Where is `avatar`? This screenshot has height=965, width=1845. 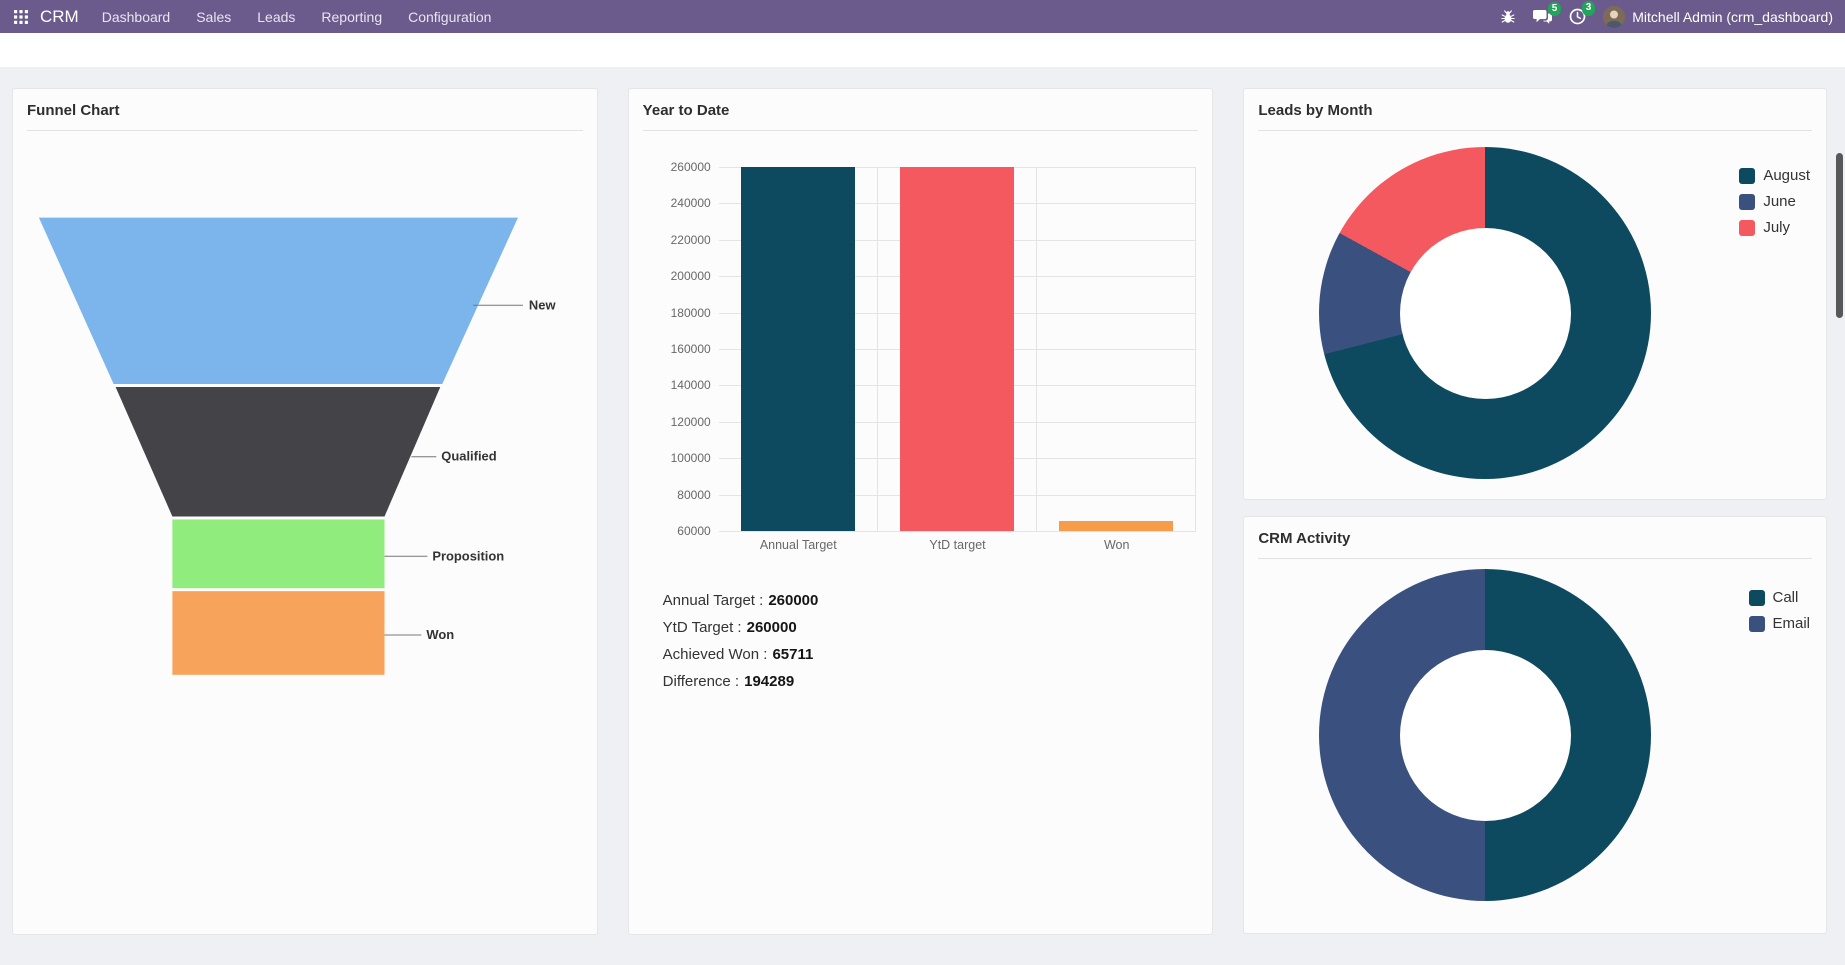 avatar is located at coordinates (1614, 16).